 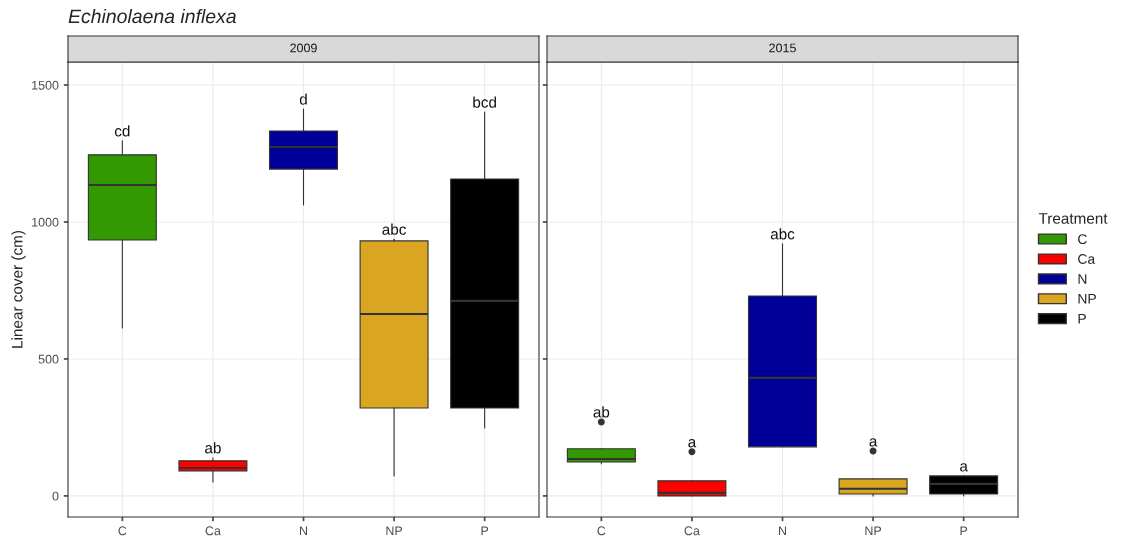 What do you see at coordinates (18, 289) in the screenshot?
I see `y-axis-title: Linear cover (cm)` at bounding box center [18, 289].